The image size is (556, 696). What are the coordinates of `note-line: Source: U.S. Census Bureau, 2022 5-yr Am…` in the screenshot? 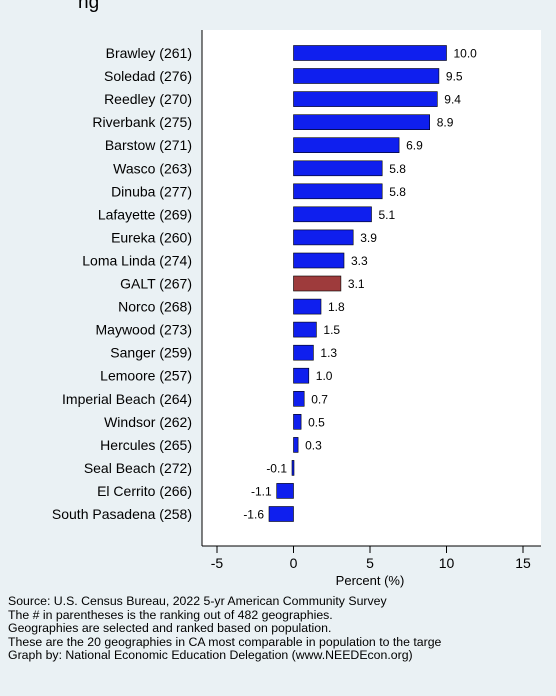 It's located at (197, 601).